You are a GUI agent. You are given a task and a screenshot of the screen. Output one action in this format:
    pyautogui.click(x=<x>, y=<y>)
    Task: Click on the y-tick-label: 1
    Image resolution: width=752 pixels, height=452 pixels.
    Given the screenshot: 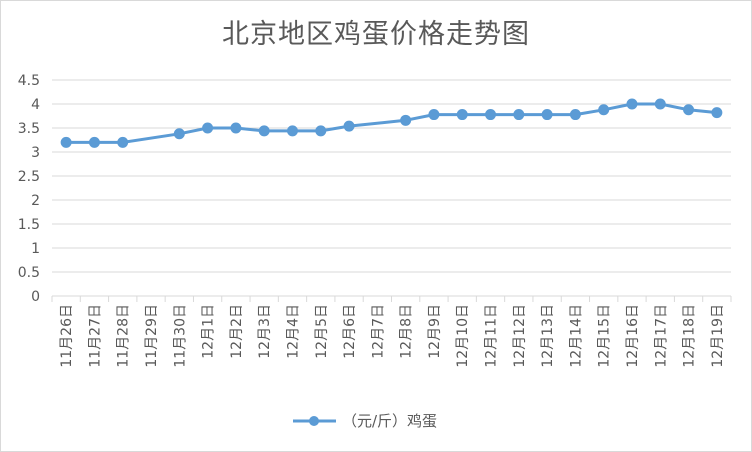 What is the action you would take?
    pyautogui.click(x=35, y=249)
    